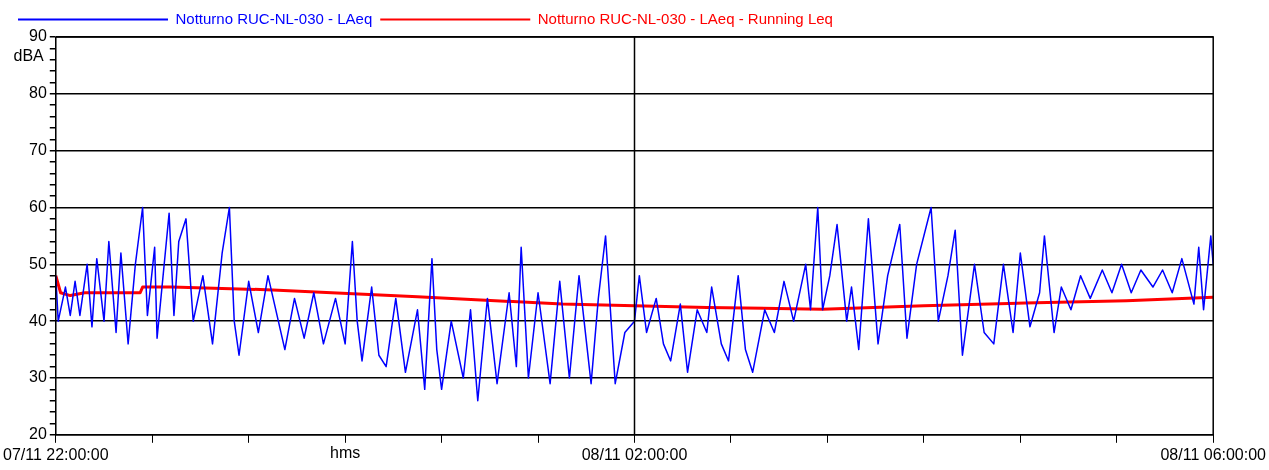 The image size is (1269, 470). I want to click on y-axis-title: dBA, so click(29, 56).